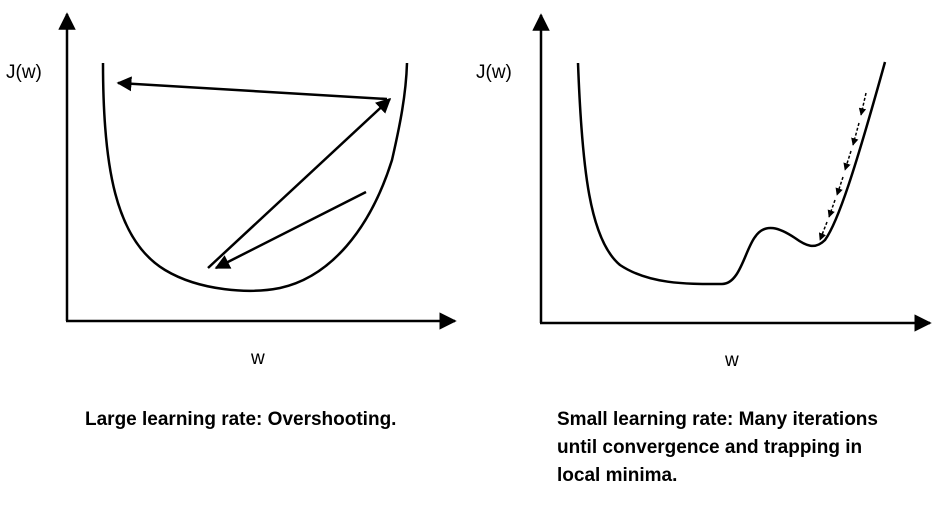 This screenshot has width=950, height=509. I want to click on overshoot-step-1-arrow, so click(290, 230).